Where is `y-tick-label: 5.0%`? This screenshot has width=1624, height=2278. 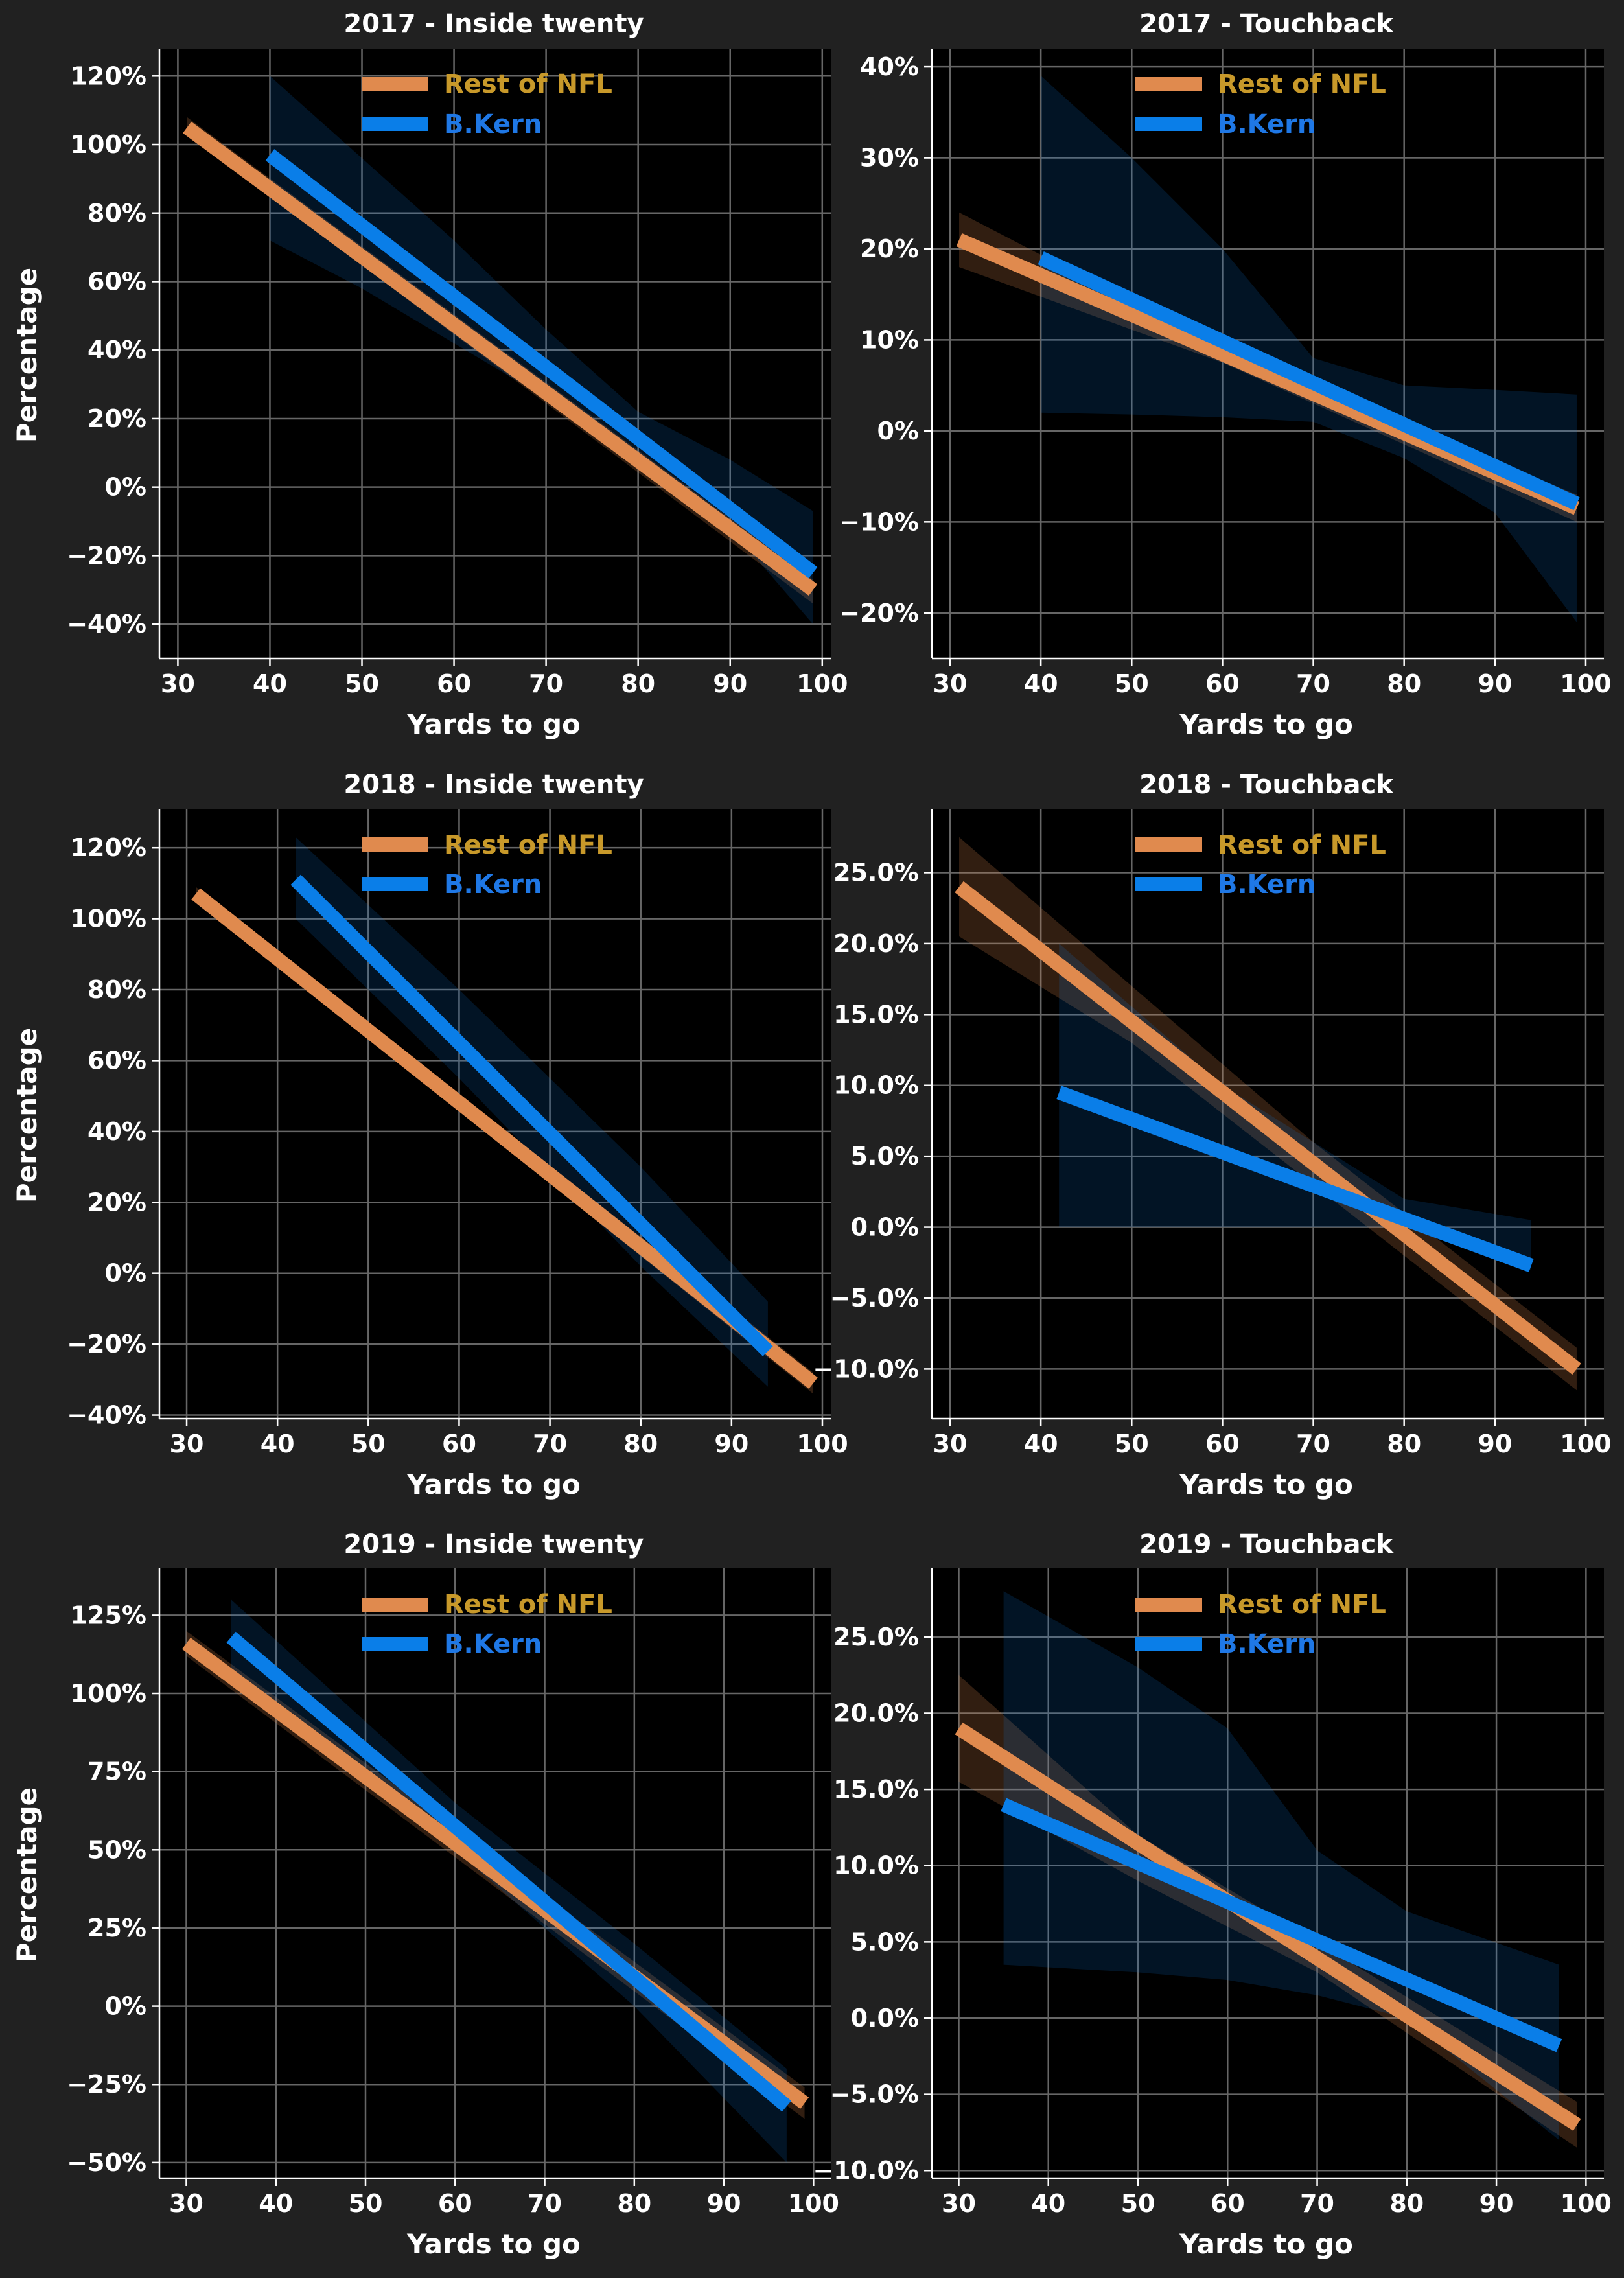
y-tick-label: 5.0% is located at coordinates (885, 1156).